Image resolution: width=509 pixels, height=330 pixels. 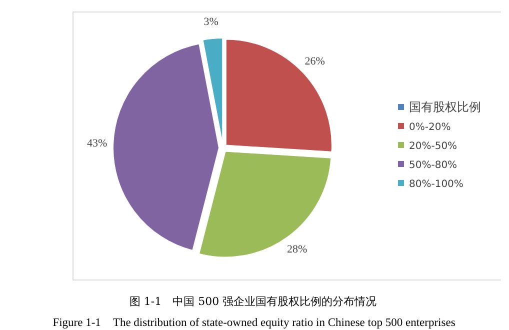 What do you see at coordinates (445, 107) in the screenshot?
I see `legend-title: 国有股权比例` at bounding box center [445, 107].